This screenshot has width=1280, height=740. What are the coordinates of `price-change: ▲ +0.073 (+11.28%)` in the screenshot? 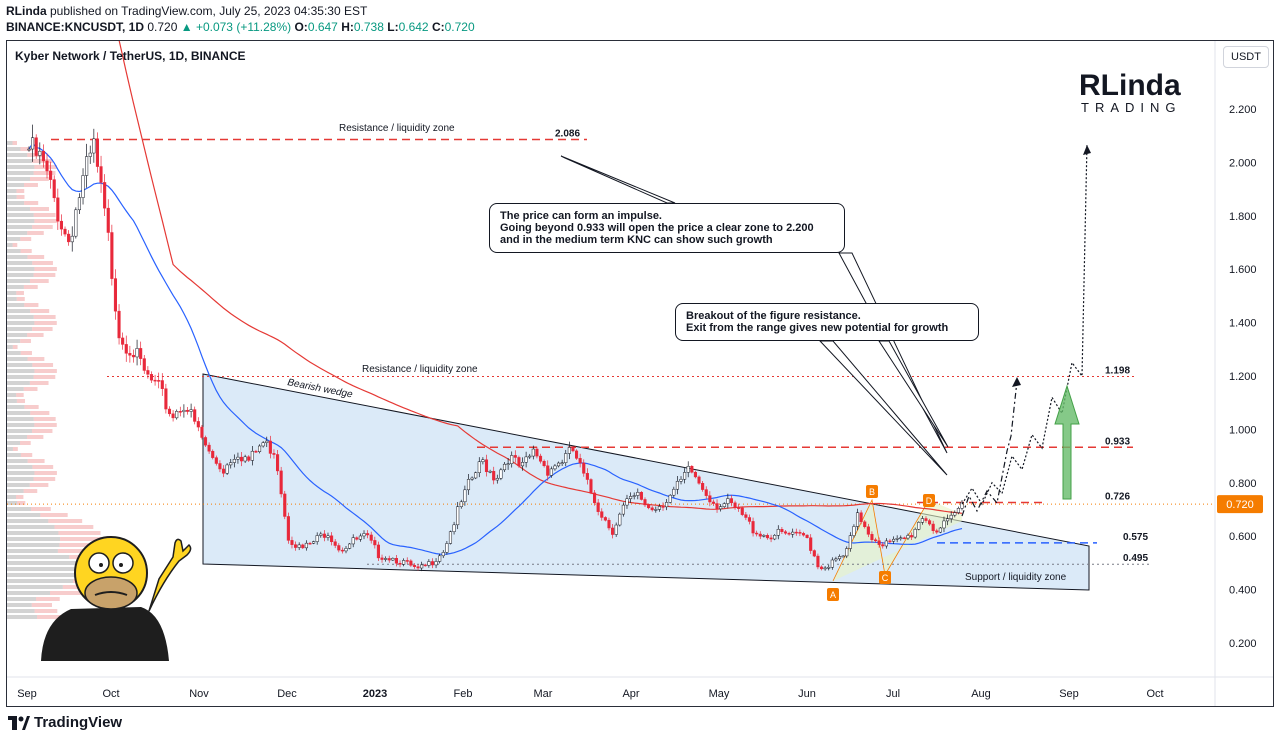 It's located at (236, 27).